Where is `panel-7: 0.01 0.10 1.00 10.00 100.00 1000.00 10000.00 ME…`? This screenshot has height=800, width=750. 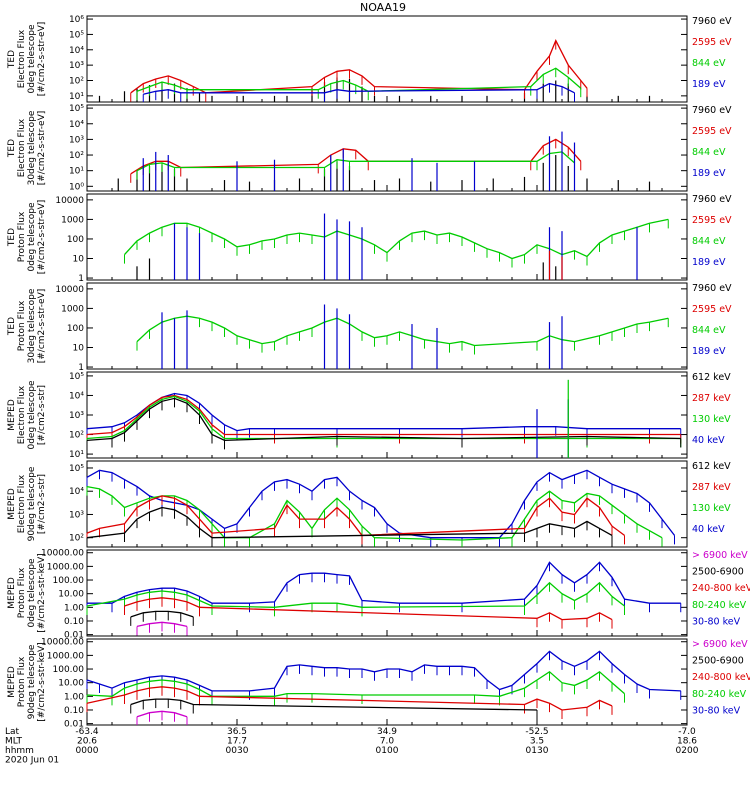 panel-7: 0.01 0.10 1.00 10.00 100.00 1000.00 10000.00 ME… is located at coordinates (378, 595).